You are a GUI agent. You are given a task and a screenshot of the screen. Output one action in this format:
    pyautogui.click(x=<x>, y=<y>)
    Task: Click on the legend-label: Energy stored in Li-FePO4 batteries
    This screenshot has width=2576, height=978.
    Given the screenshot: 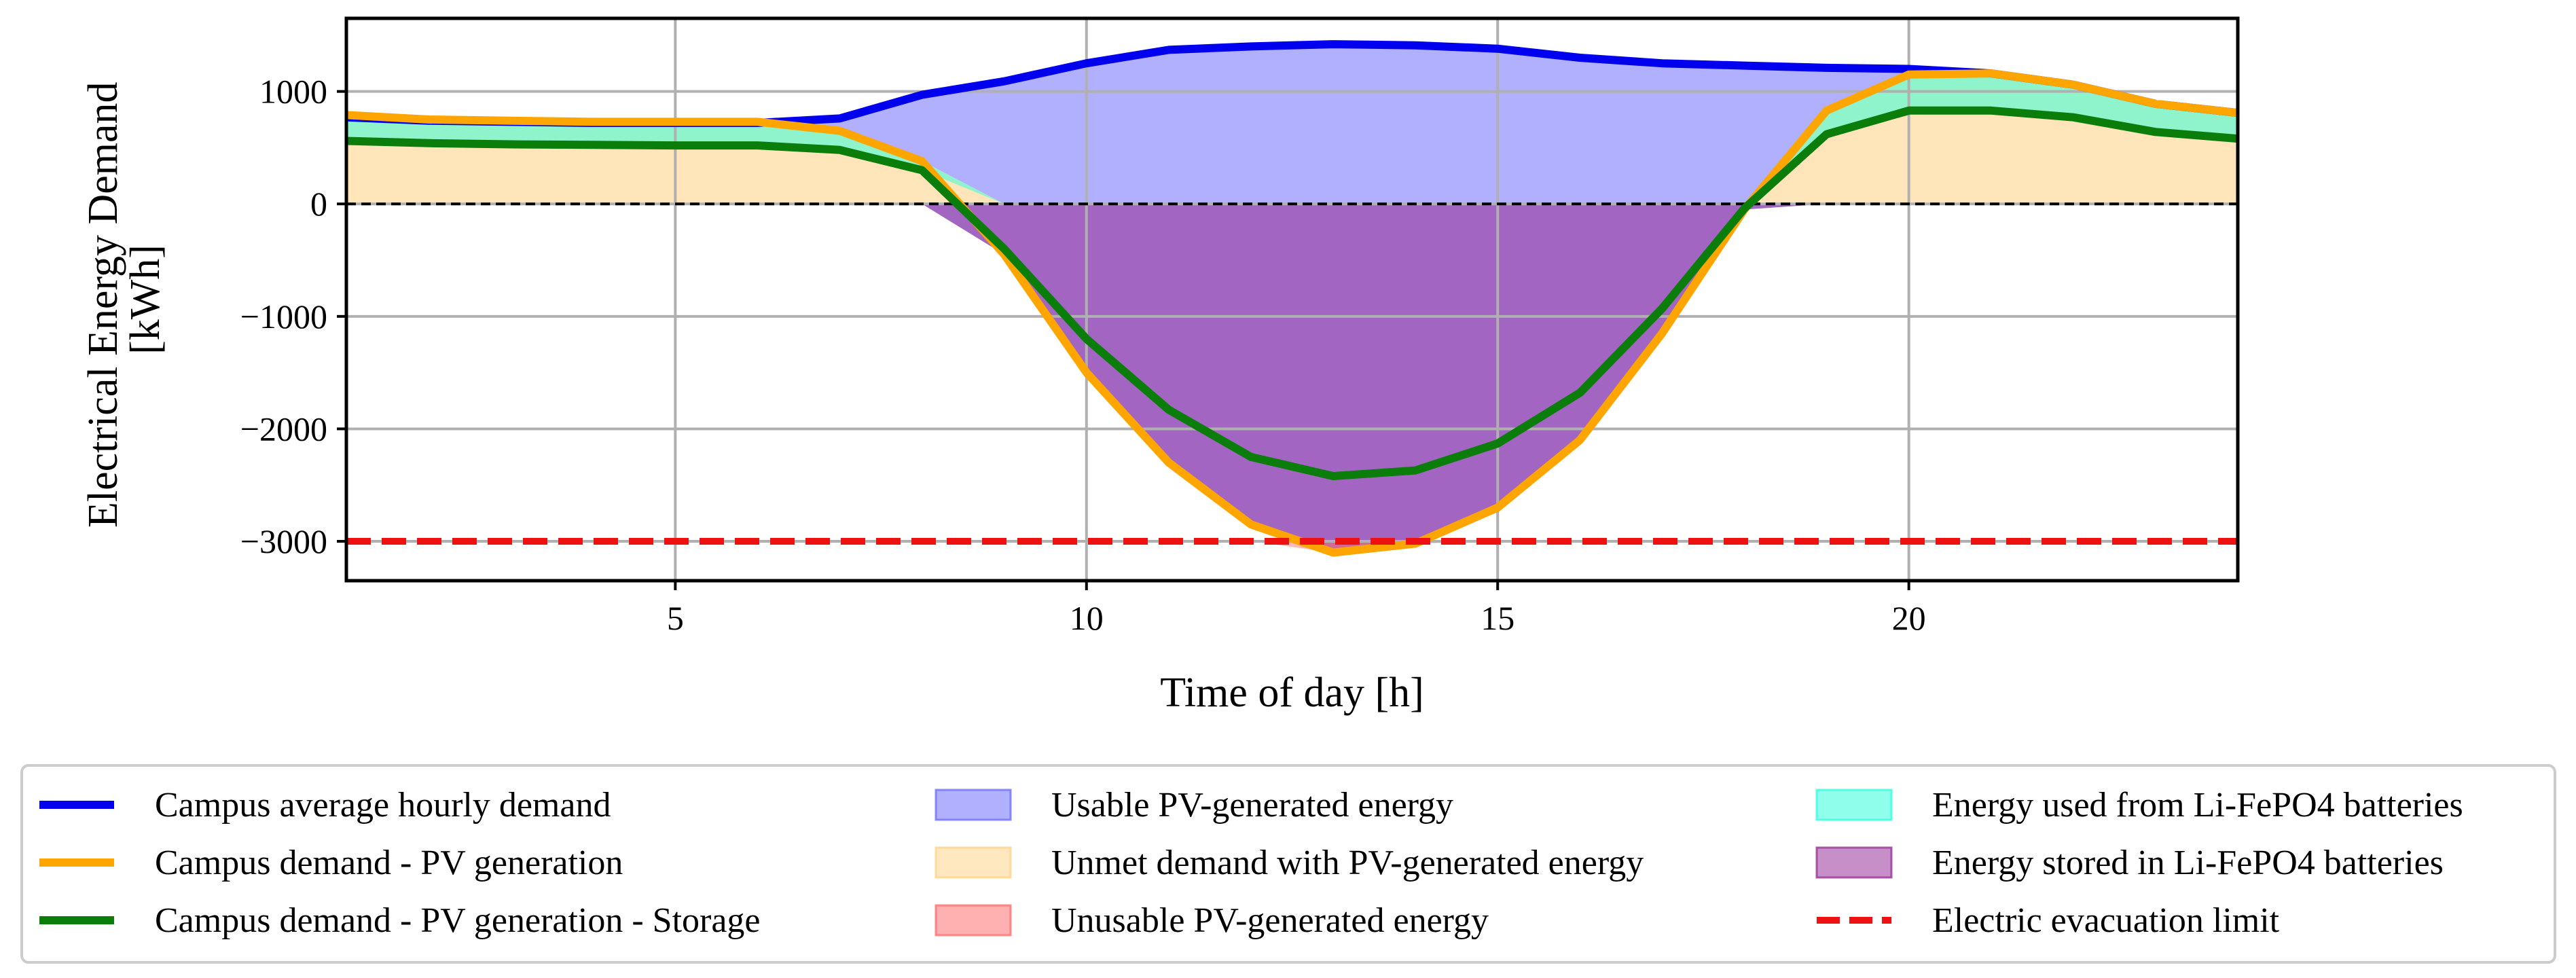 What is the action you would take?
    pyautogui.click(x=2188, y=863)
    